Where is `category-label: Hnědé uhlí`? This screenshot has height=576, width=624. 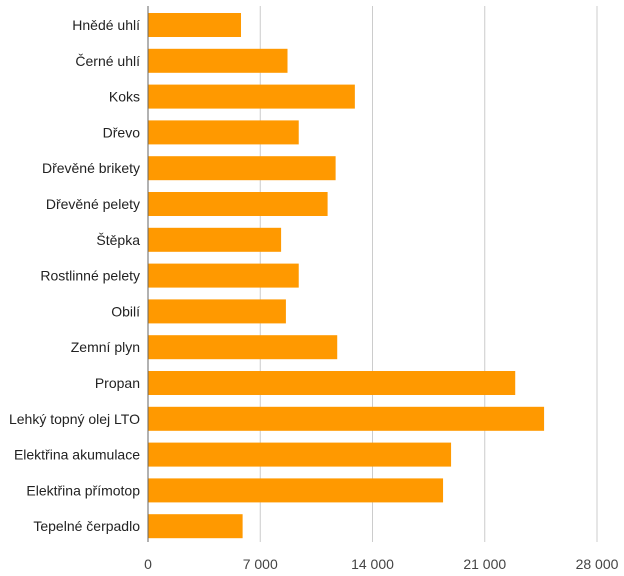 category-label: Hnědé uhlí is located at coordinates (106, 25).